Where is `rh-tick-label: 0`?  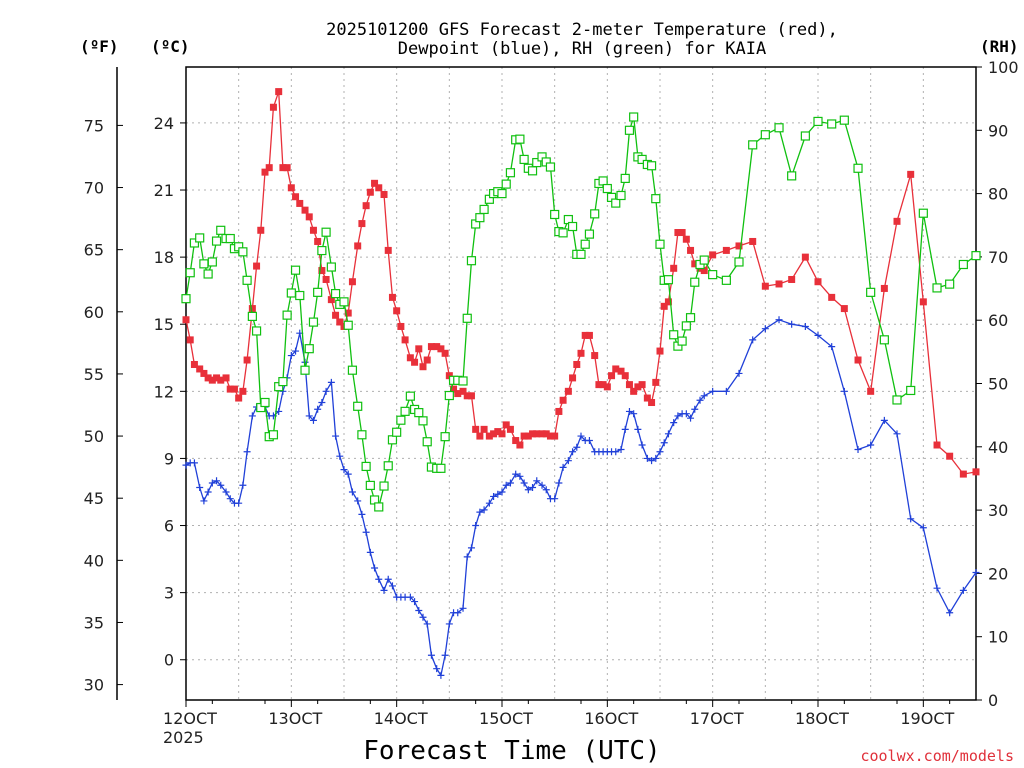 rh-tick-label: 0 is located at coordinates (993, 700).